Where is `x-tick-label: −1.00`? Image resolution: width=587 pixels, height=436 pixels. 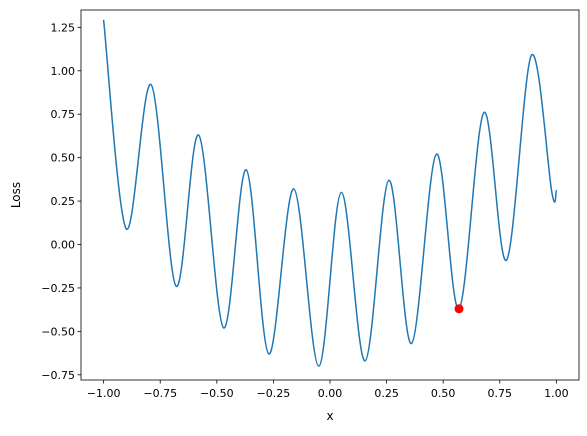 x-tick-label: −1.00 is located at coordinates (104, 393).